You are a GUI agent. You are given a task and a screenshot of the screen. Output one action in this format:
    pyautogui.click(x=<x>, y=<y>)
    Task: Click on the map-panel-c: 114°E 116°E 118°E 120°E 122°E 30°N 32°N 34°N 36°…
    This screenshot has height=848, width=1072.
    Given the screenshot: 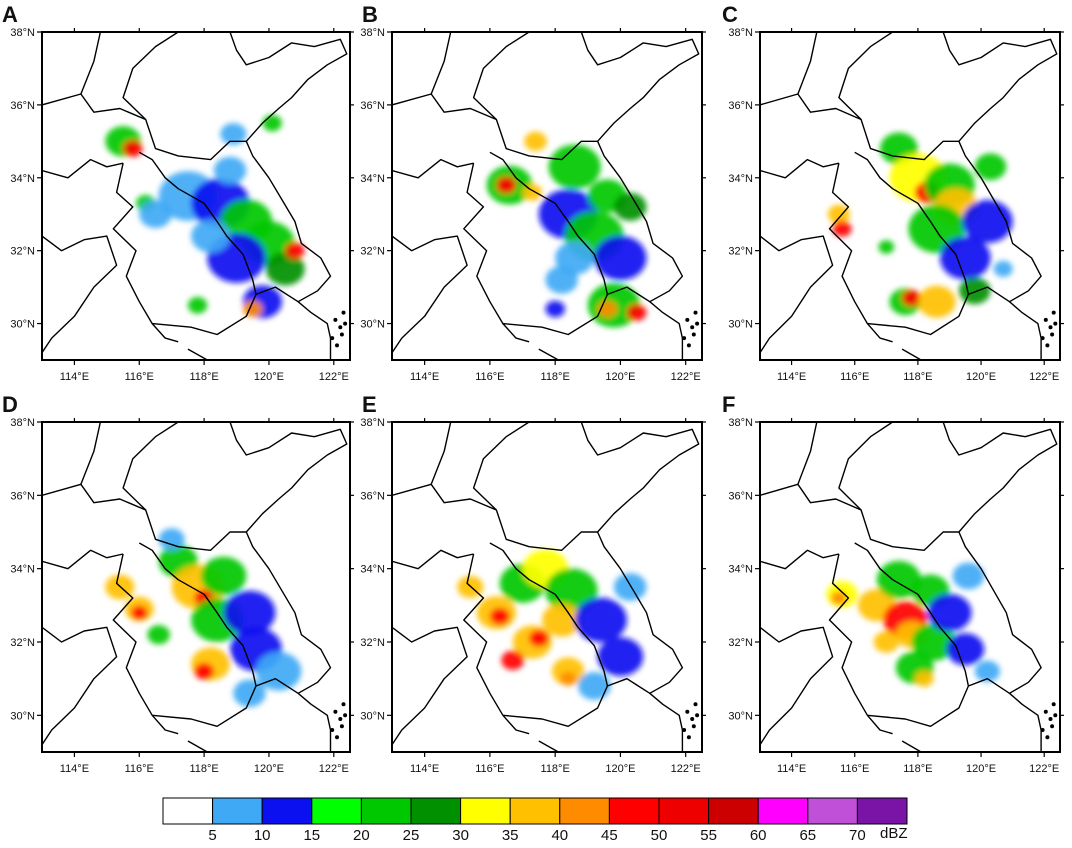 What is the action you would take?
    pyautogui.click(x=893, y=192)
    